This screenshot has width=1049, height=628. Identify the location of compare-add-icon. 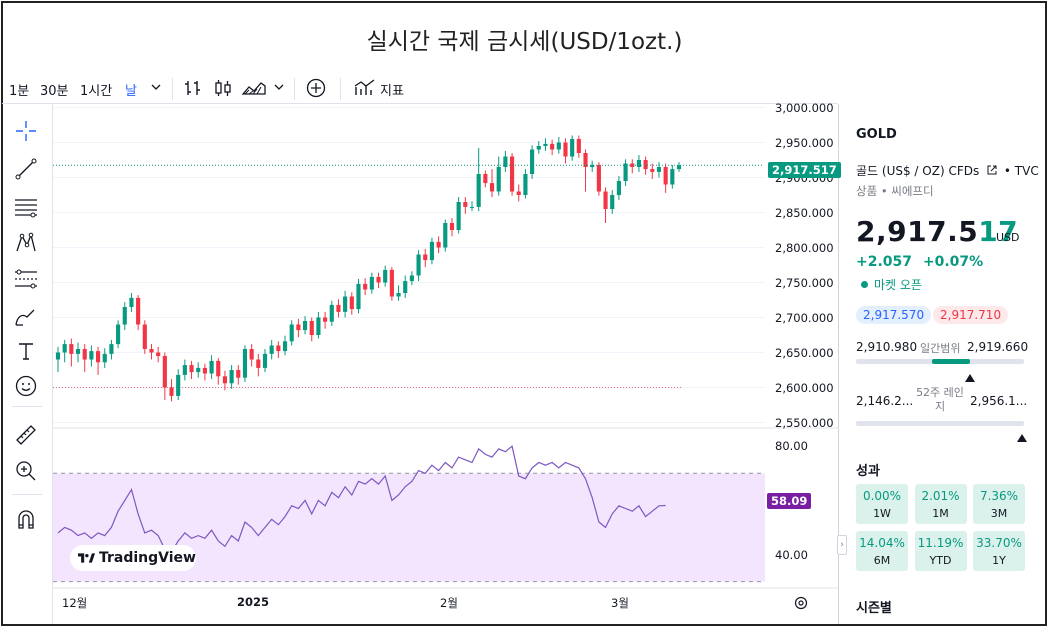
(316, 90).